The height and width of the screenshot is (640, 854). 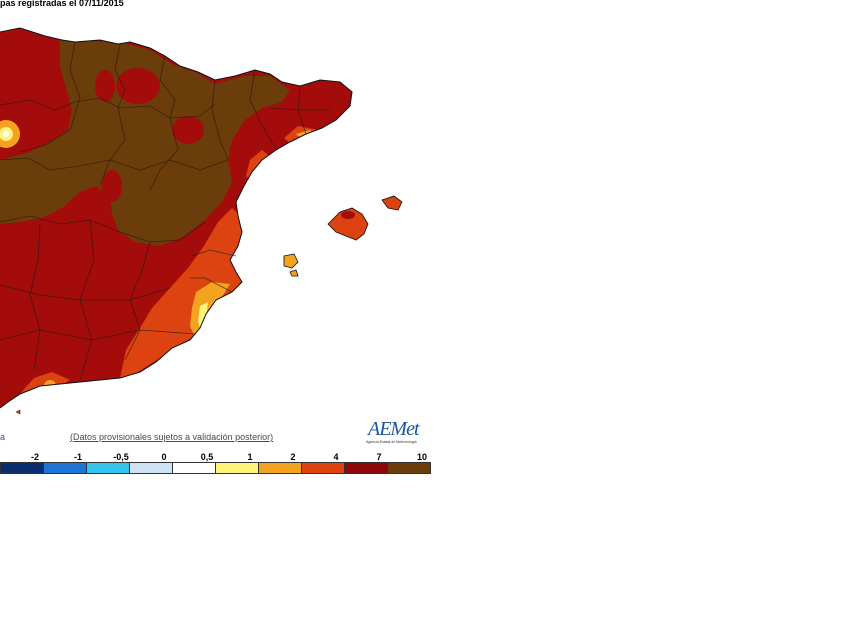 I want to click on hotspot-west-center, so click(x=6, y=134).